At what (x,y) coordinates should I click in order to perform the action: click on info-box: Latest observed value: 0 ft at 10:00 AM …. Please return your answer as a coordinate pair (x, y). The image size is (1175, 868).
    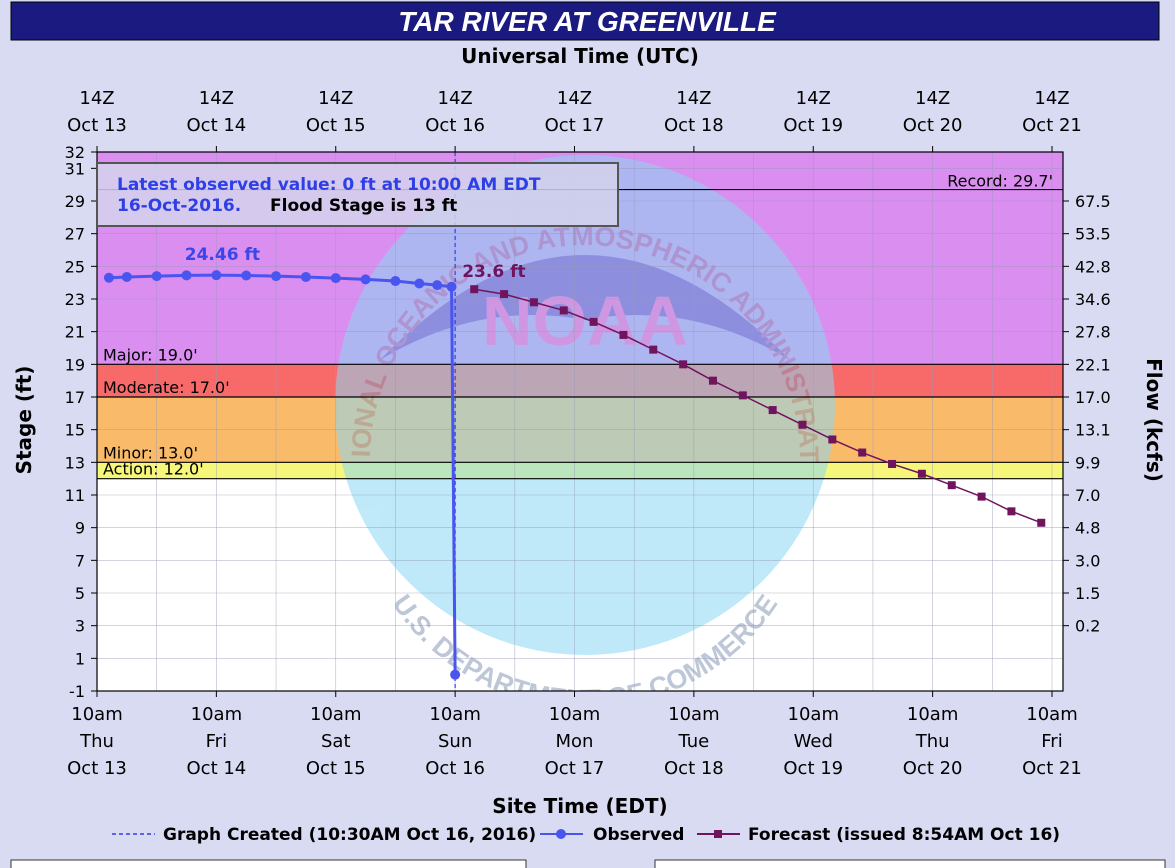
    Looking at the image, I should click on (357, 194).